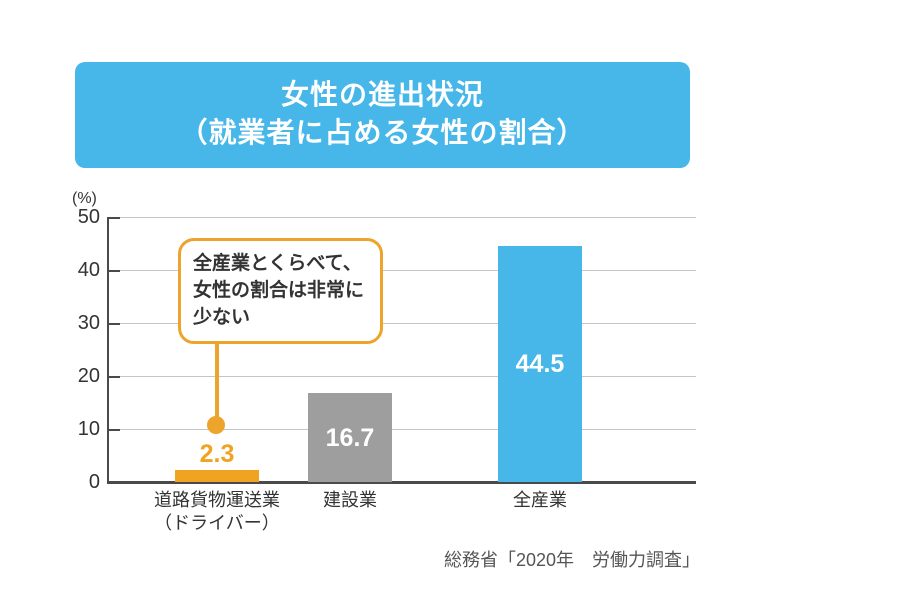 Image resolution: width=900 pixels, height=600 pixels. What do you see at coordinates (216, 425) in the screenshot?
I see `callout-dot` at bounding box center [216, 425].